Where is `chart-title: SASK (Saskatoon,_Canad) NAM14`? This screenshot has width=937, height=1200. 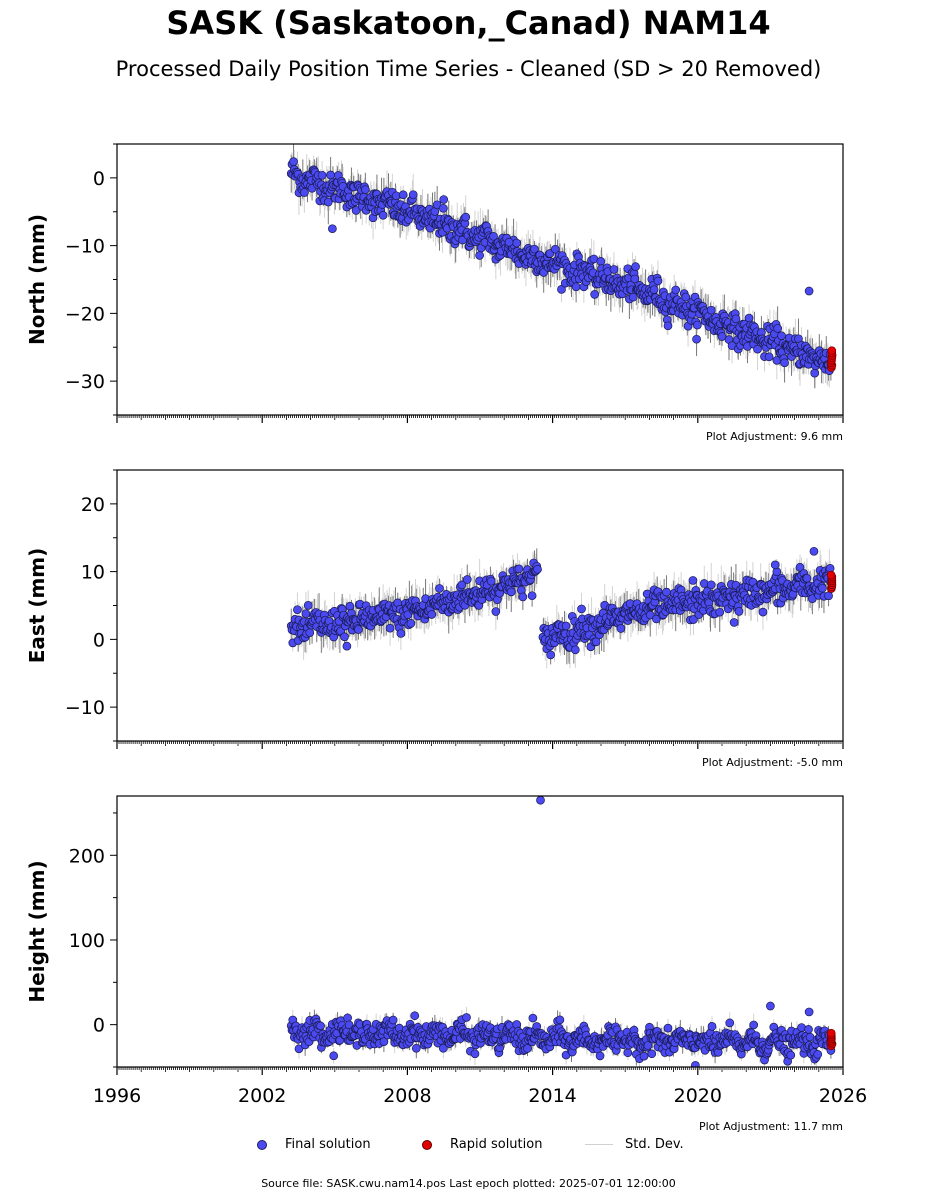
chart-title: SASK (Saskatoon,_Canad) NAM14 is located at coordinates (468, 23).